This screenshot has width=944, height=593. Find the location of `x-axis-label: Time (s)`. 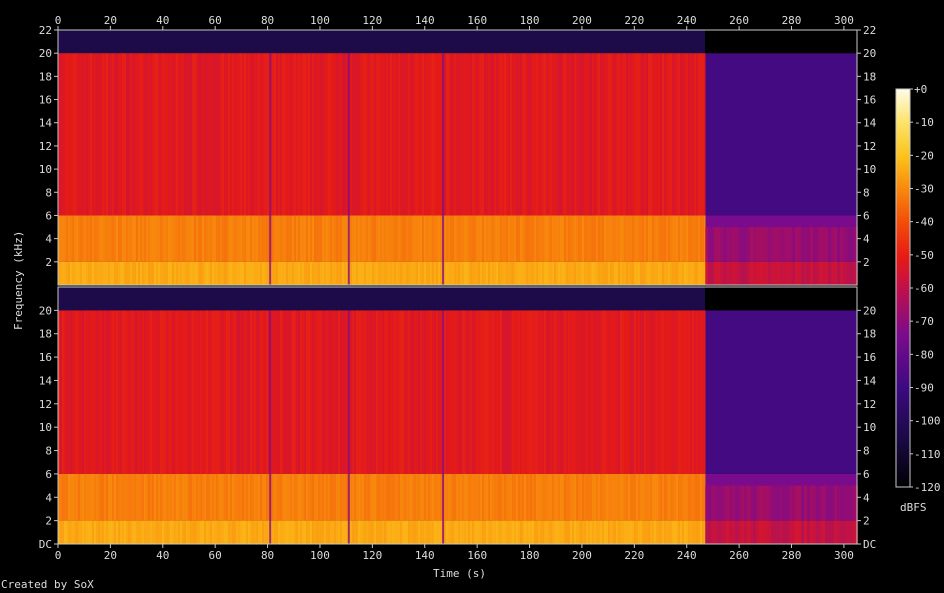

x-axis-label: Time (s) is located at coordinates (459, 573).